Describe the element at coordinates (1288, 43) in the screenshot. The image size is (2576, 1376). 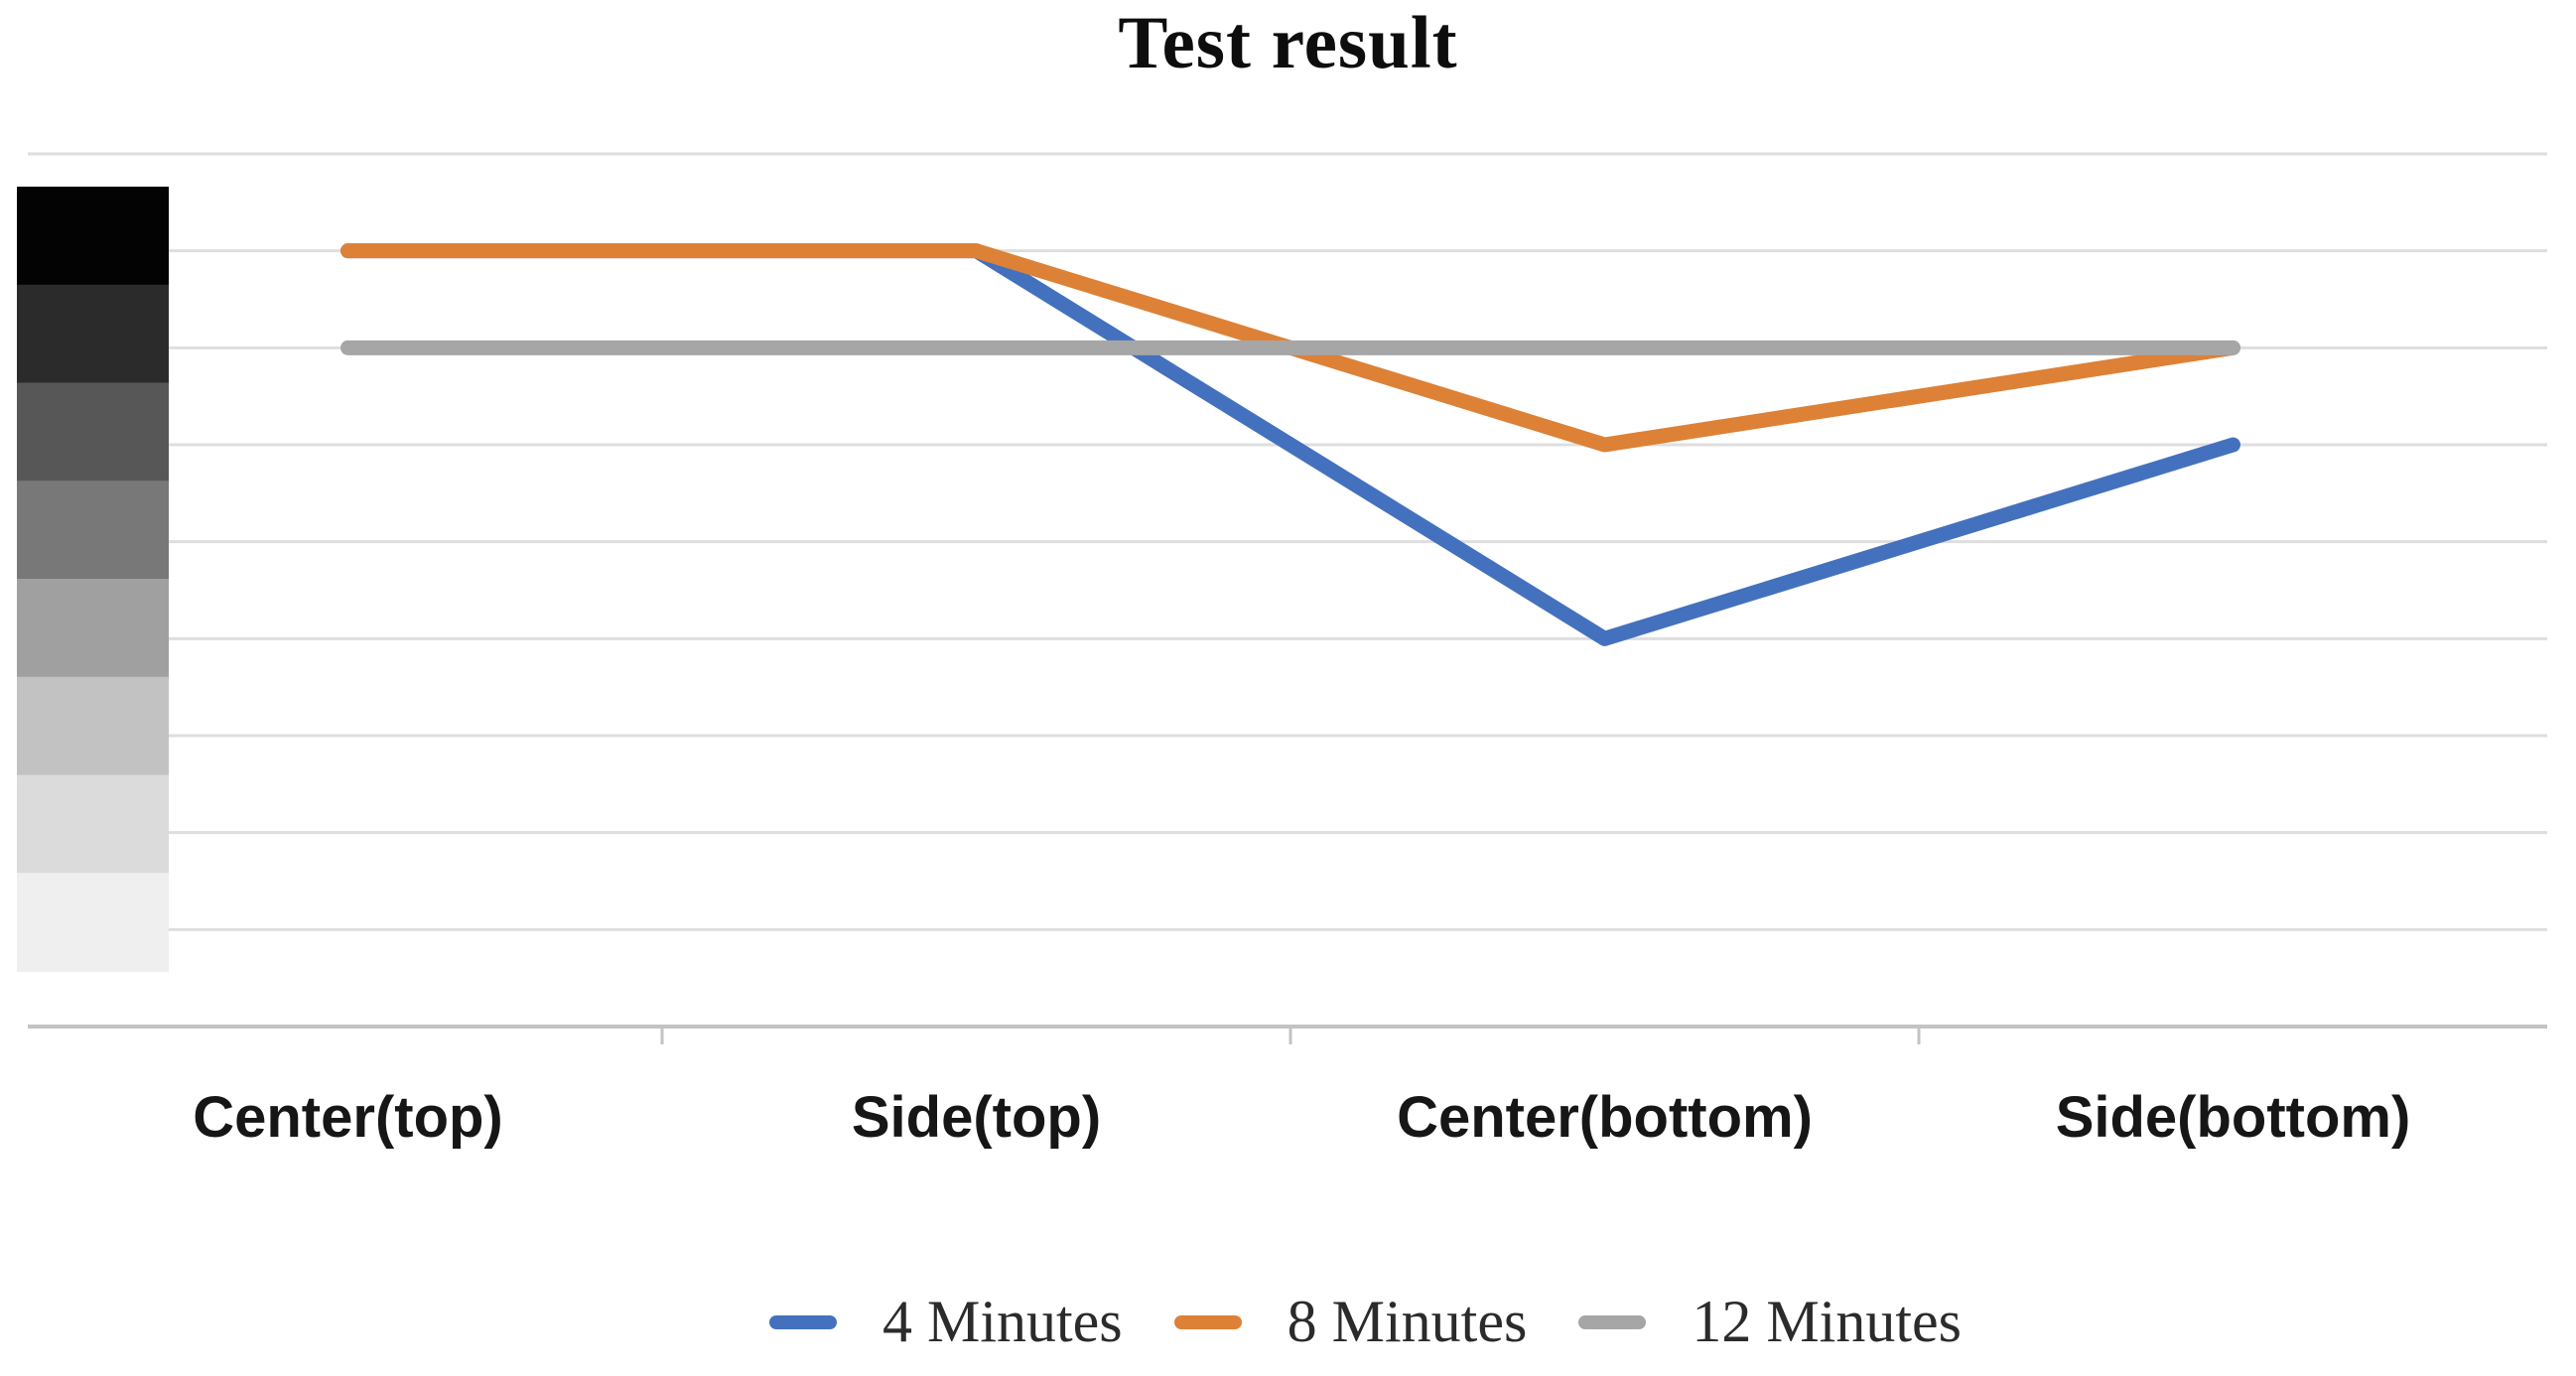
I see `chart-title: Test result` at that location.